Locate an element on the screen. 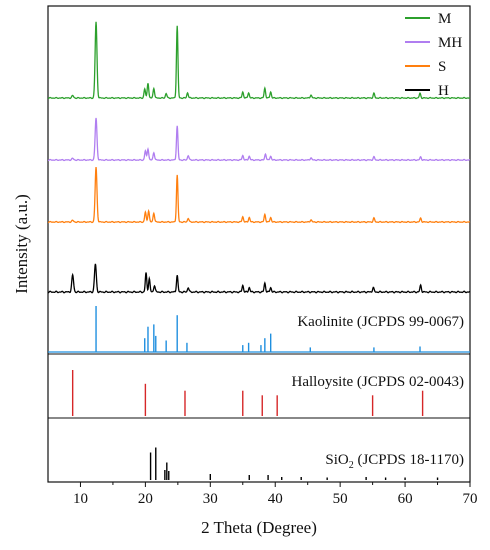 This screenshot has height=550, width=490. ref-kaolinite is located at coordinates (259, 329).